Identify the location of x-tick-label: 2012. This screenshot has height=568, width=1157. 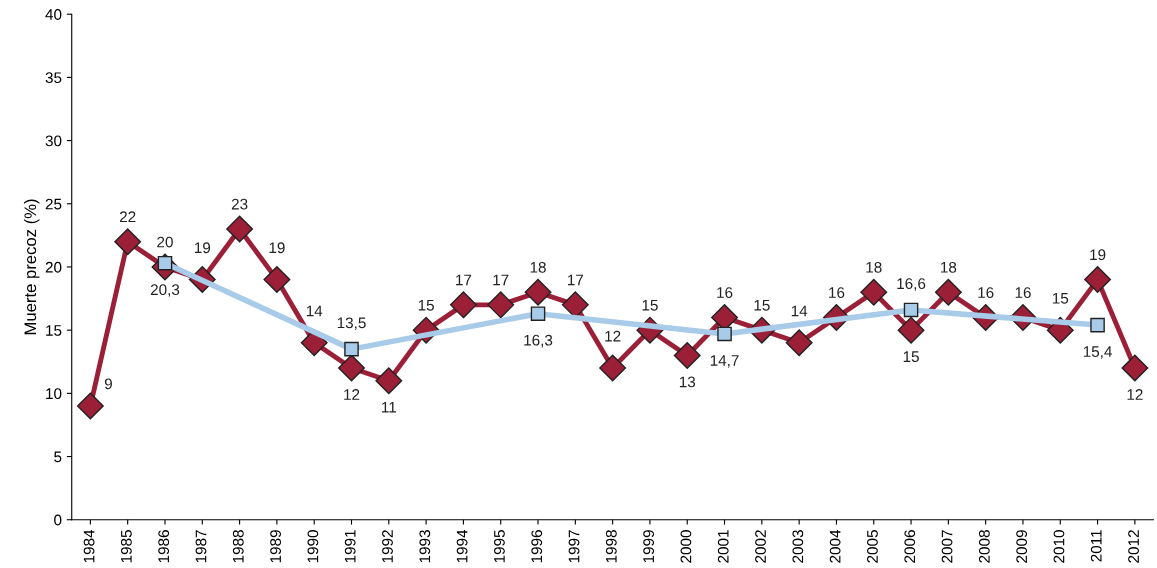
(1133, 546).